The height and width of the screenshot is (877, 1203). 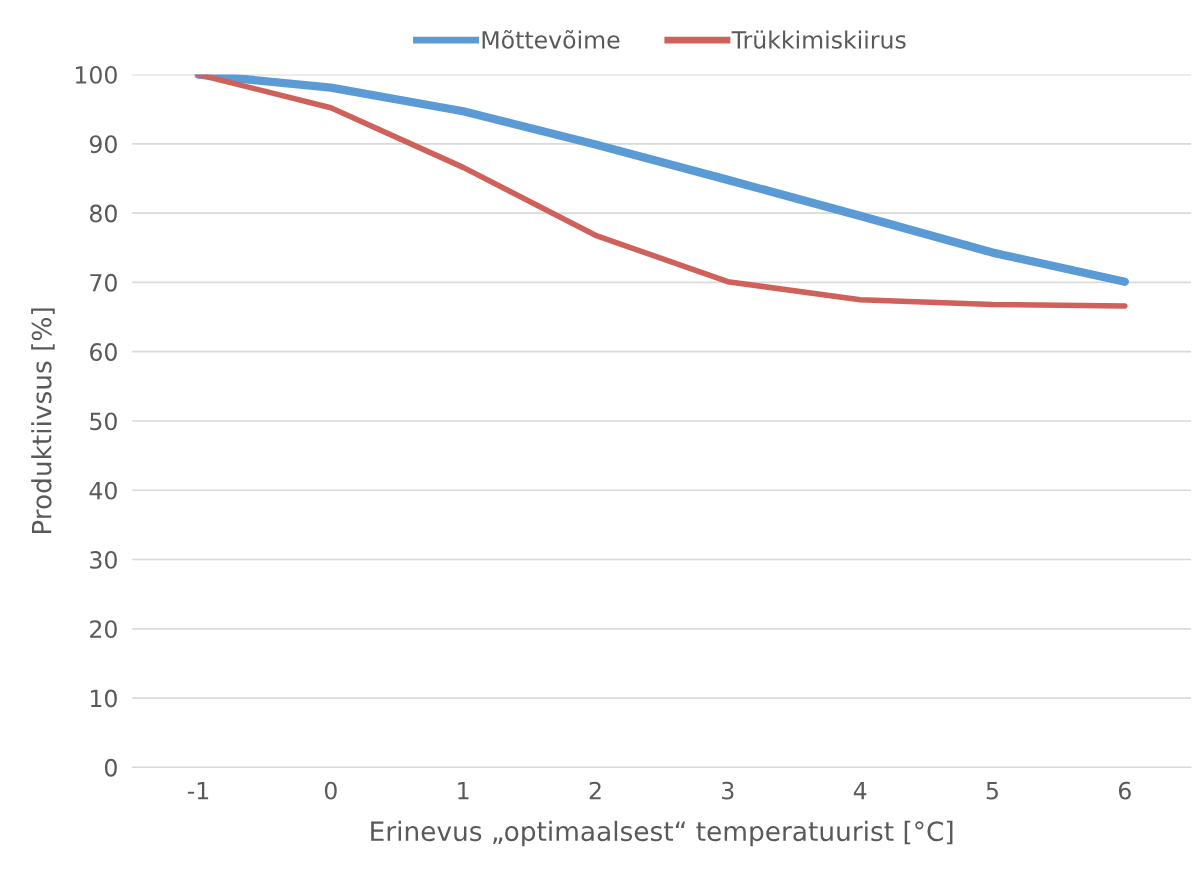 What do you see at coordinates (103, 282) in the screenshot?
I see `y-tick-label: 70` at bounding box center [103, 282].